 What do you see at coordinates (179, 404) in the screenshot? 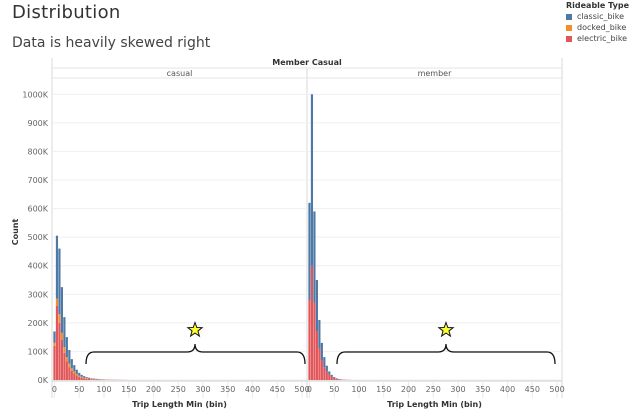
I see `x-axis-label: Trip Length Min (bin)` at bounding box center [179, 404].